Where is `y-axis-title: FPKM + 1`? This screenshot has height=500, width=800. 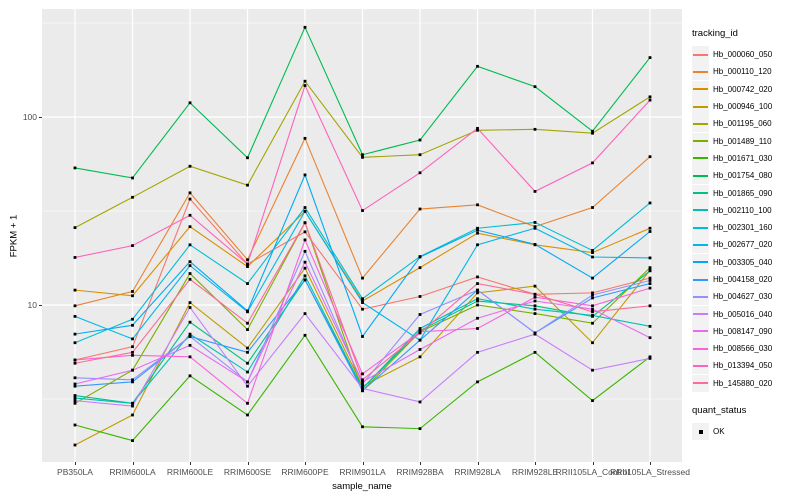
y-axis-title: FPKM + 1 is located at coordinates (14, 236).